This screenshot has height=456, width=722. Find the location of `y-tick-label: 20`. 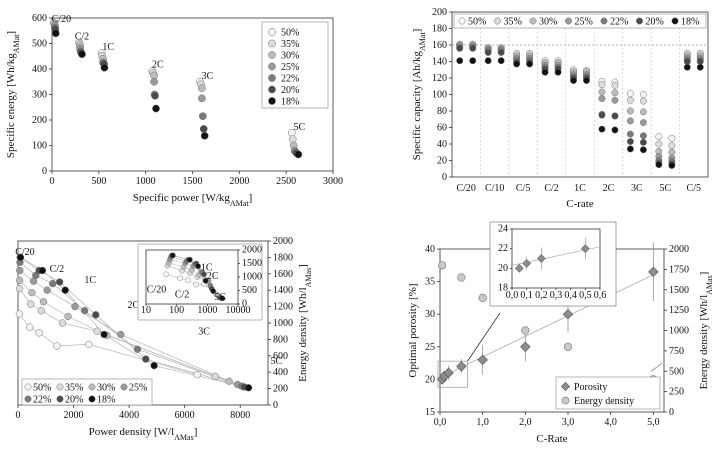

y-tick-label: 20 is located at coordinates (430, 379).